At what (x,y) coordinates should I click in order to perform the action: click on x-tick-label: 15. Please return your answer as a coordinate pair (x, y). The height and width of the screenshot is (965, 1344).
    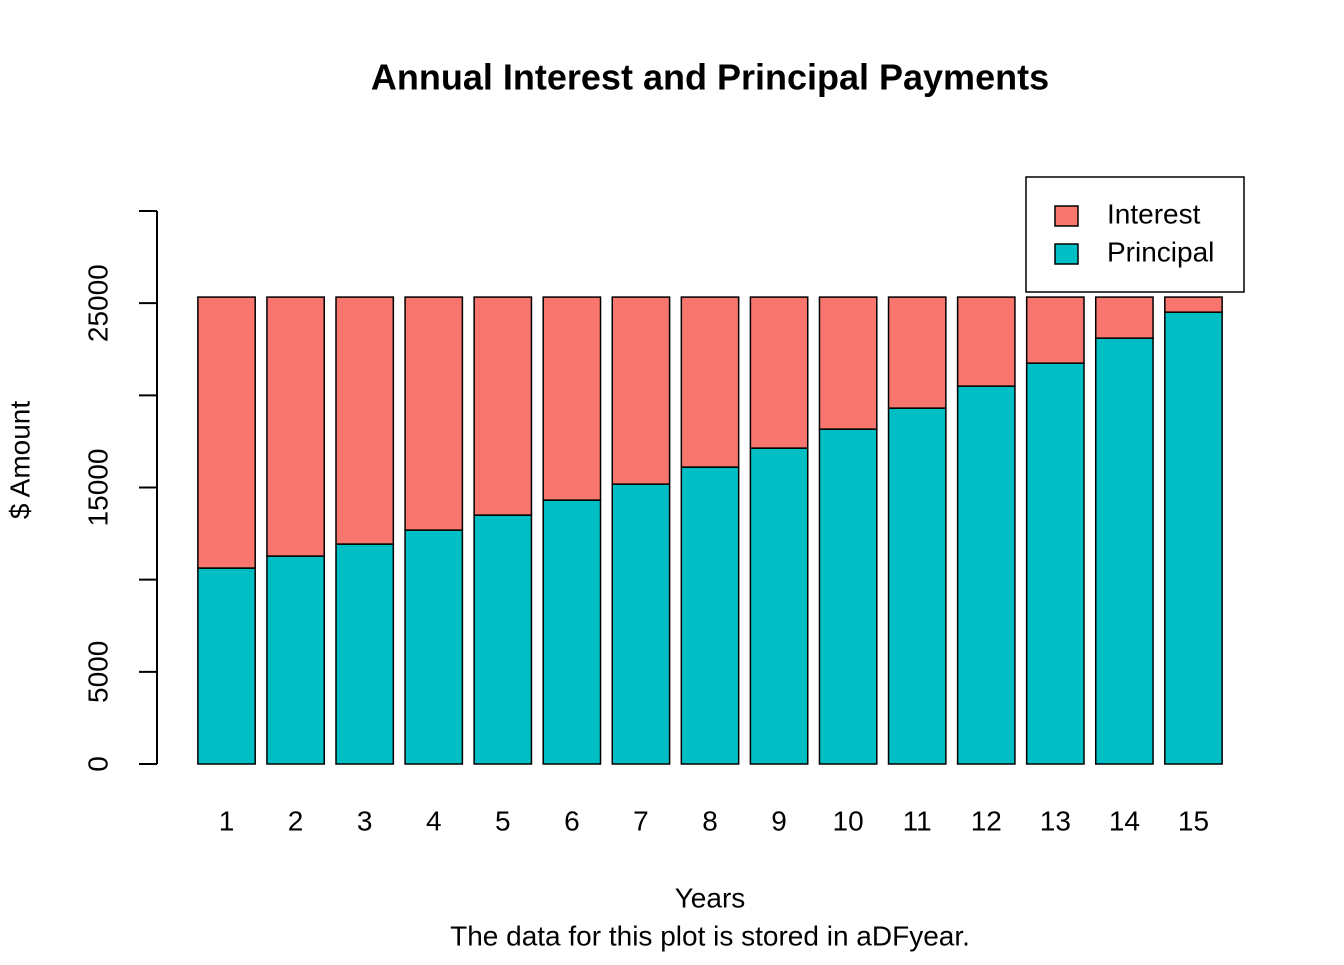
    Looking at the image, I should click on (1193, 820).